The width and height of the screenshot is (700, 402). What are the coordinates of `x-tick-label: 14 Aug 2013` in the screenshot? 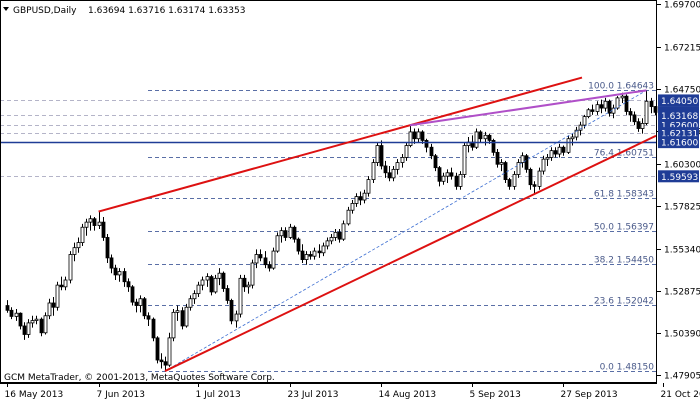 It's located at (408, 395).